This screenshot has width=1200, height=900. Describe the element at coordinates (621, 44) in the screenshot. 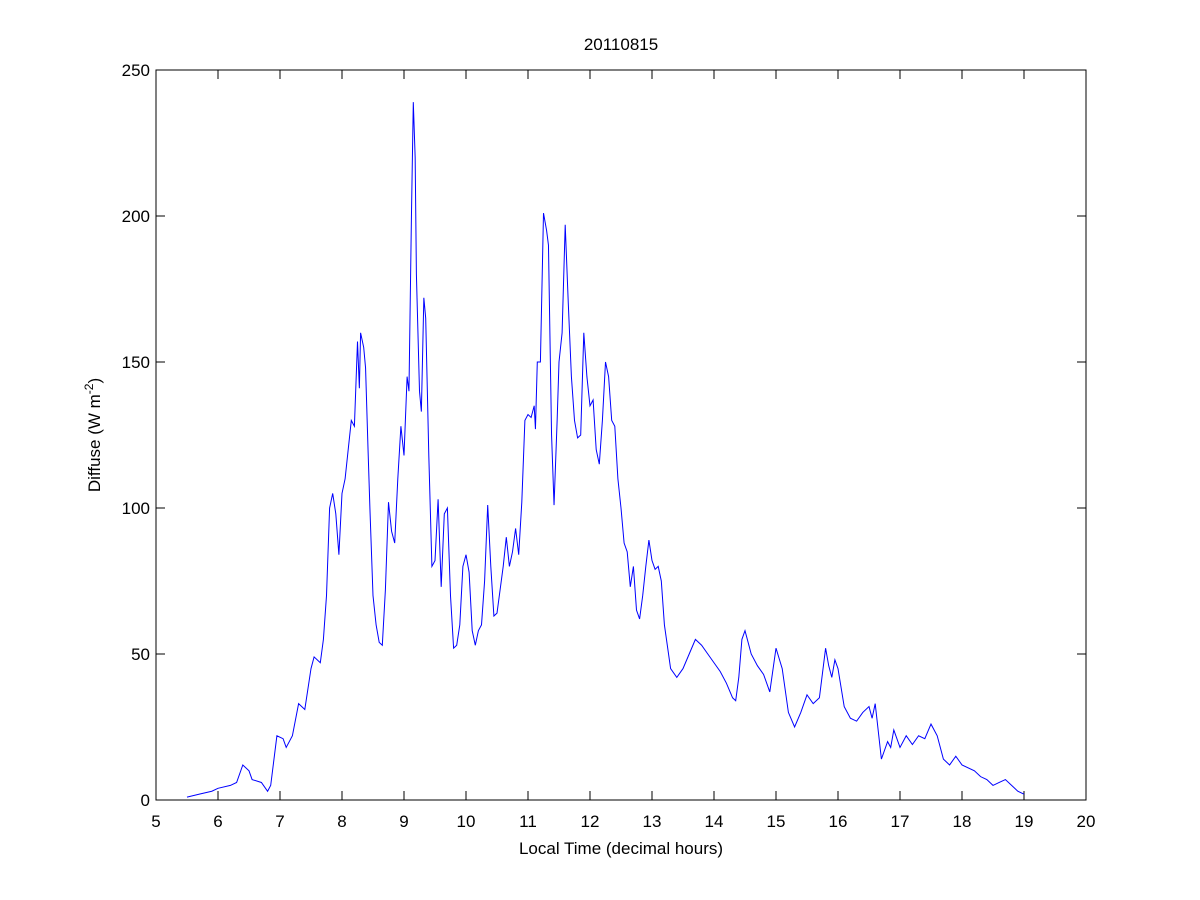

I see `chart-title: 20110815` at that location.